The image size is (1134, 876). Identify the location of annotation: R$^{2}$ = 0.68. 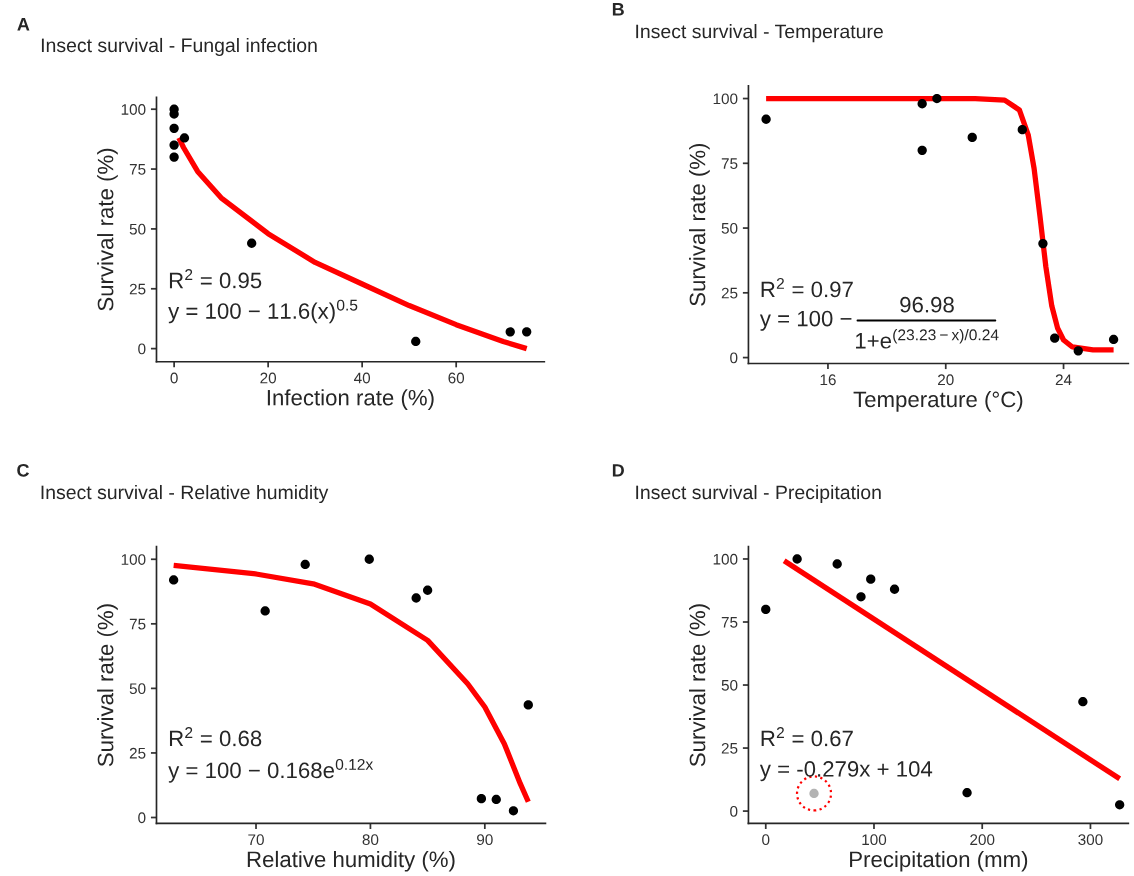
(215, 737).